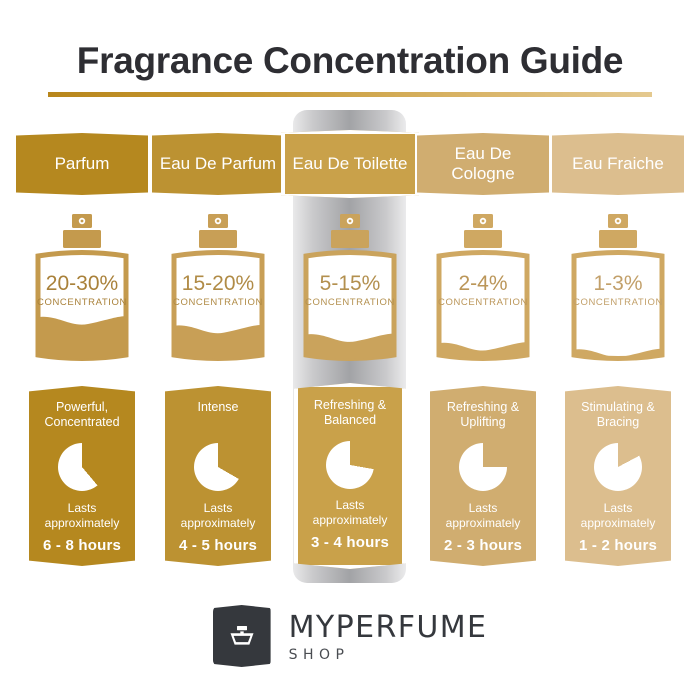 The height and width of the screenshot is (700, 700). I want to click on longevity-card: Intense Lasts approximately 4 - 5 hours, so click(218, 476).